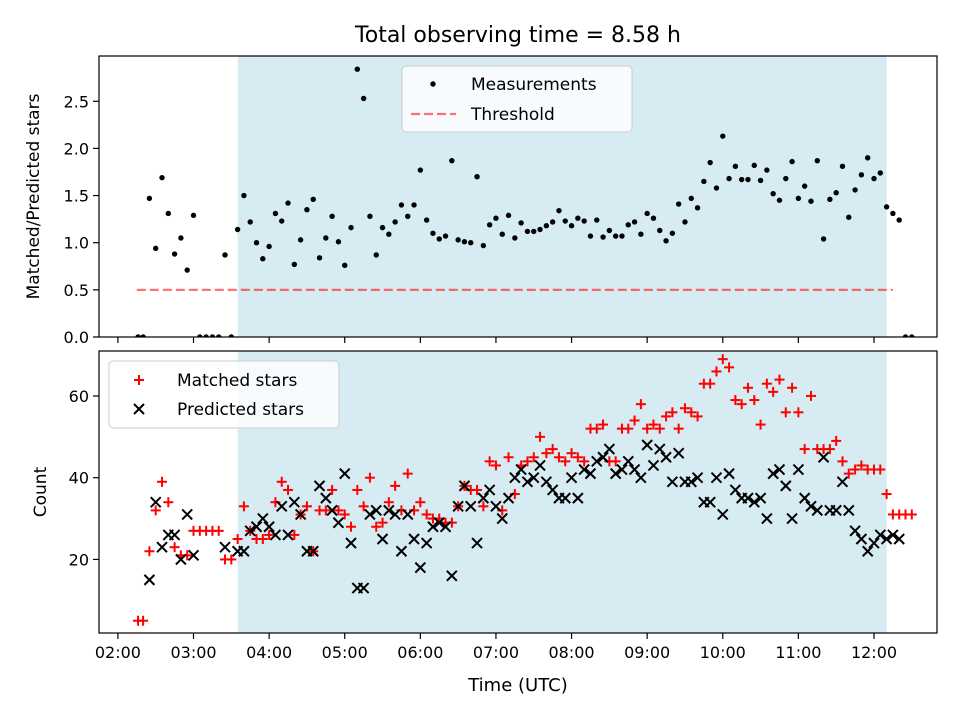  What do you see at coordinates (517, 99) in the screenshot?
I see `top-legend: Measurements Threshold` at bounding box center [517, 99].